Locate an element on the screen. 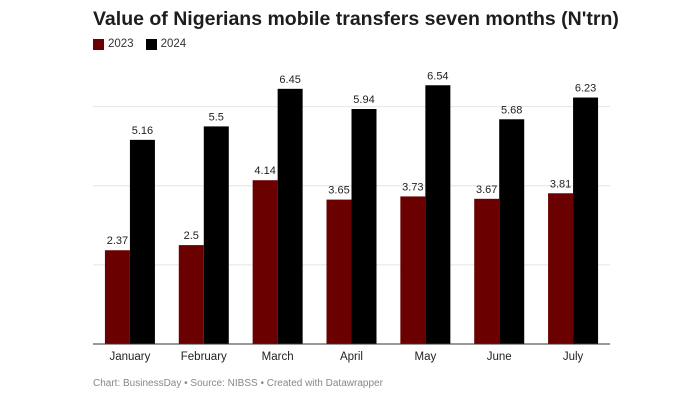 The height and width of the screenshot is (400, 700). bar-2024-july is located at coordinates (586, 220).